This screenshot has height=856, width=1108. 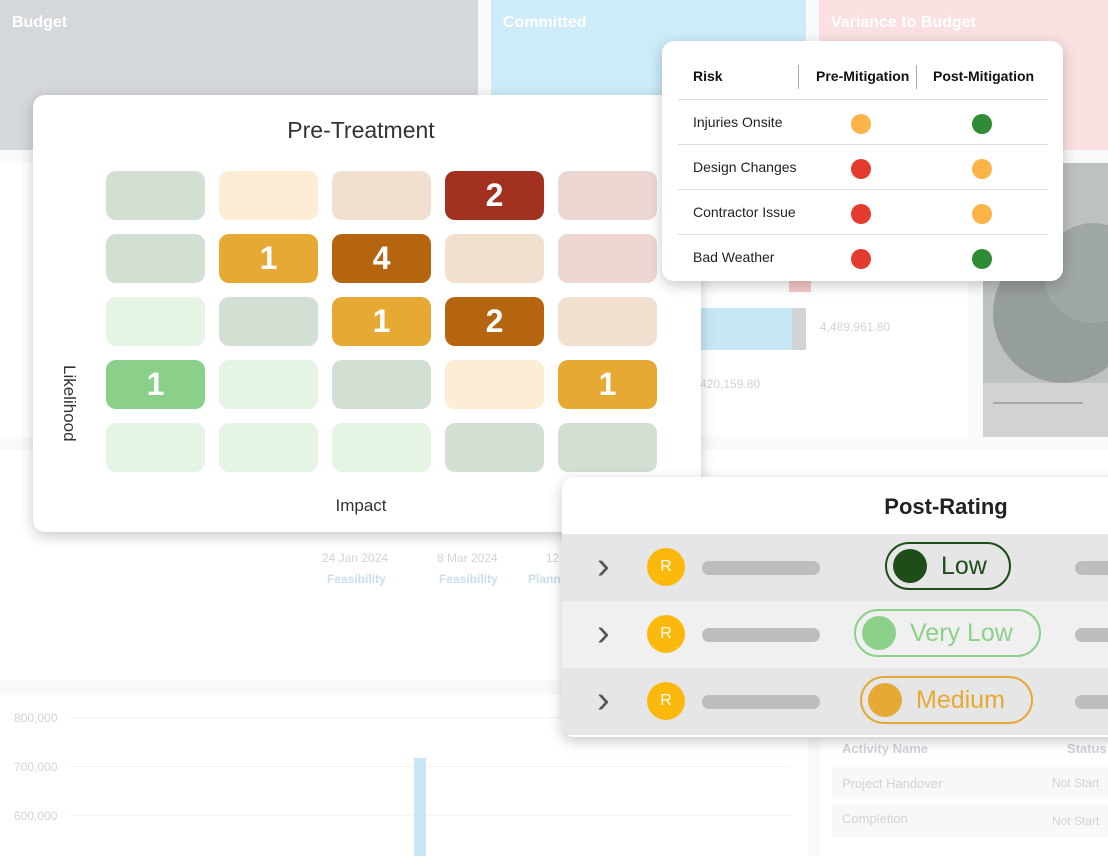 I want to click on variance-bar, so click(x=799, y=329).